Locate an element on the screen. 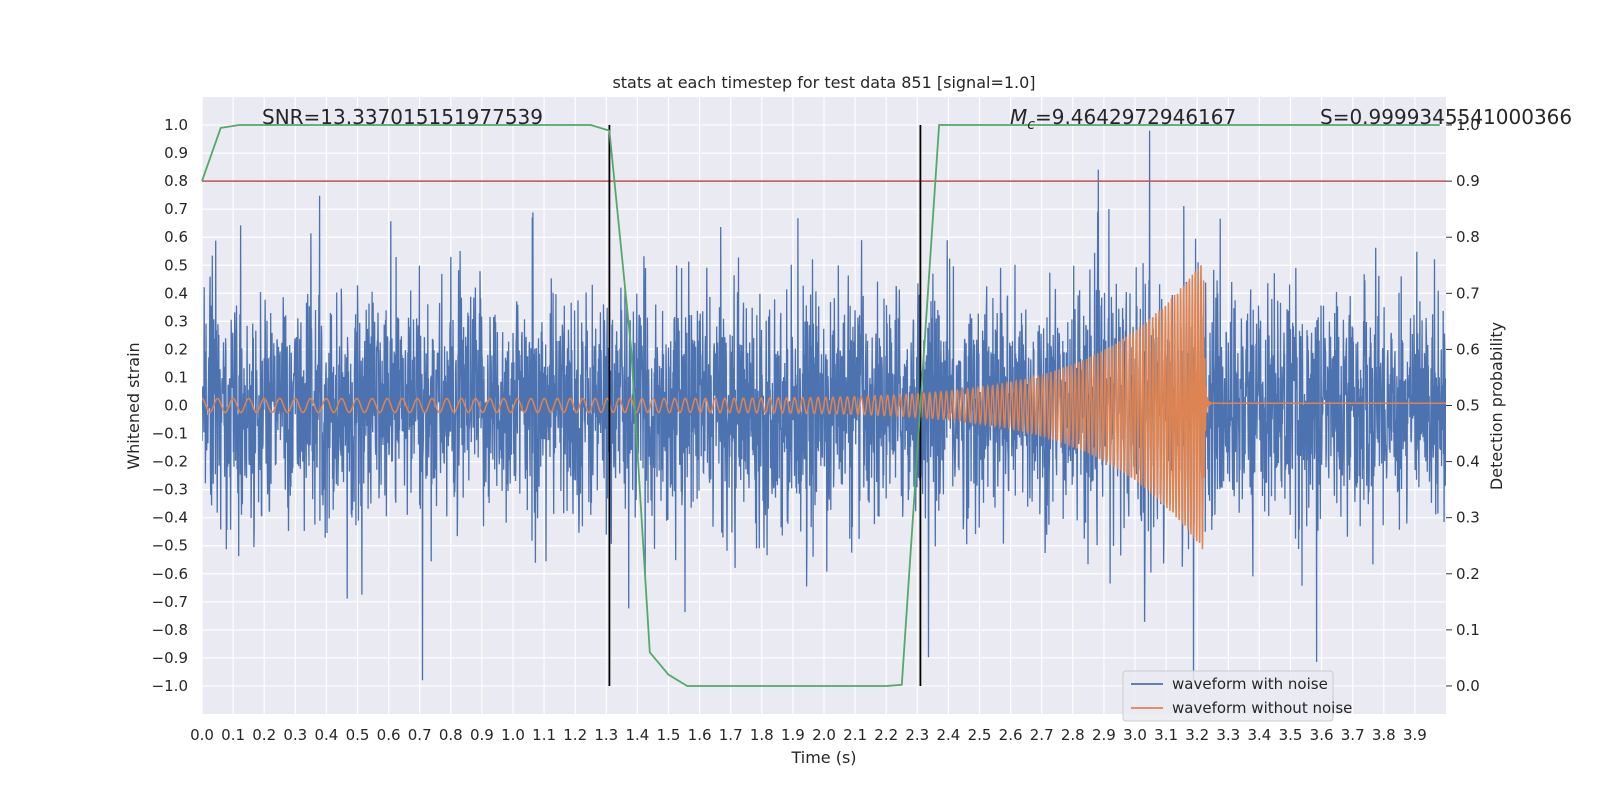 Image resolution: width=1600 pixels, height=800 pixels. y-right-tick-label: 0.4 is located at coordinates (1468, 462).